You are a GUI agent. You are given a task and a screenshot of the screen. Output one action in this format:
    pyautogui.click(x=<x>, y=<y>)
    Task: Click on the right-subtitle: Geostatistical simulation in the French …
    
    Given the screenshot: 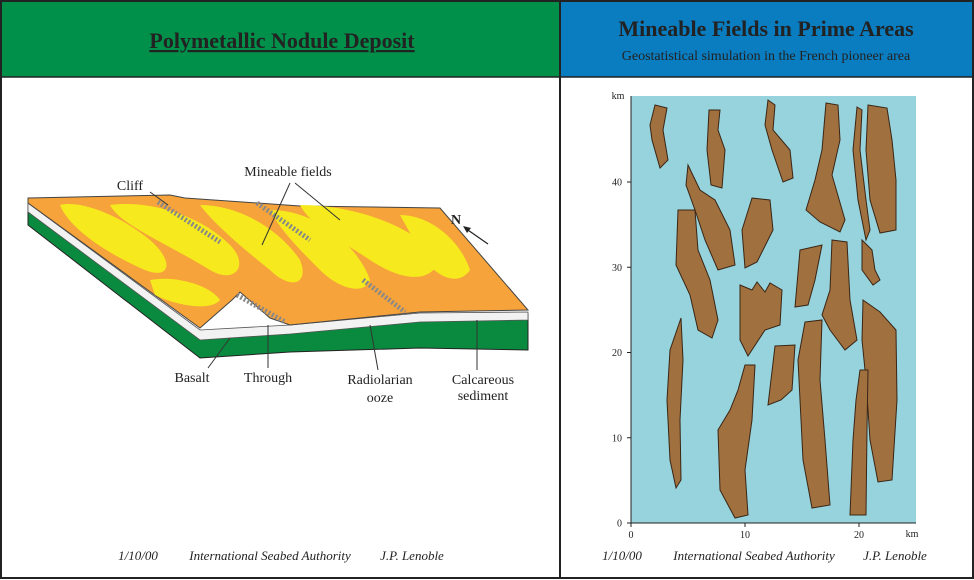 What is the action you would take?
    pyautogui.click(x=766, y=56)
    